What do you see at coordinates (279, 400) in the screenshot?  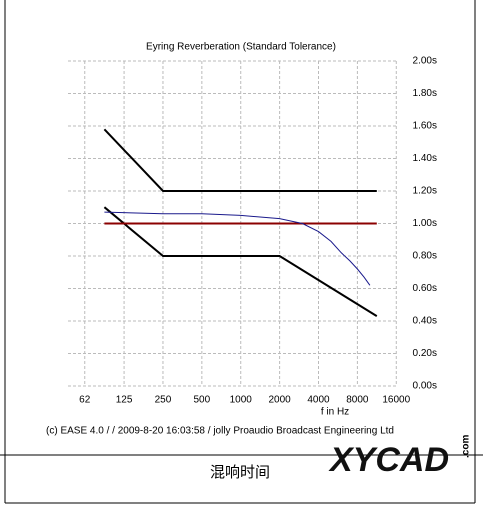 I see `x-tick-label: 2000` at bounding box center [279, 400].